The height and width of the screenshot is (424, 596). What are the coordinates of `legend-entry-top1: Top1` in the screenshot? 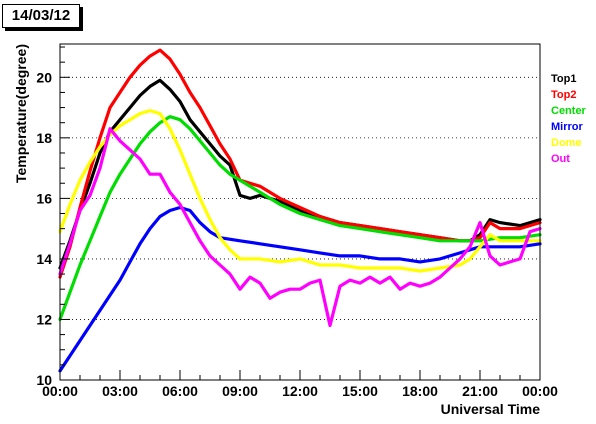 It's located at (563, 79).